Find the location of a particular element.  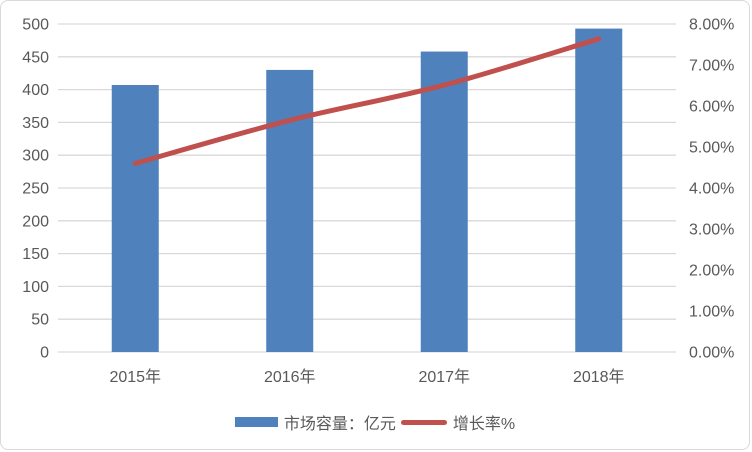

right-axis-tick-label: 1.00% is located at coordinates (711, 312).